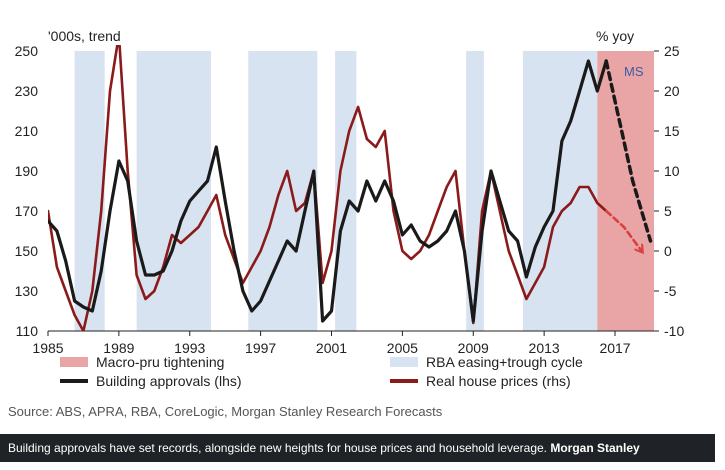 This screenshot has width=725, height=470. I want to click on y-right-tick-label: 0, so click(668, 251).